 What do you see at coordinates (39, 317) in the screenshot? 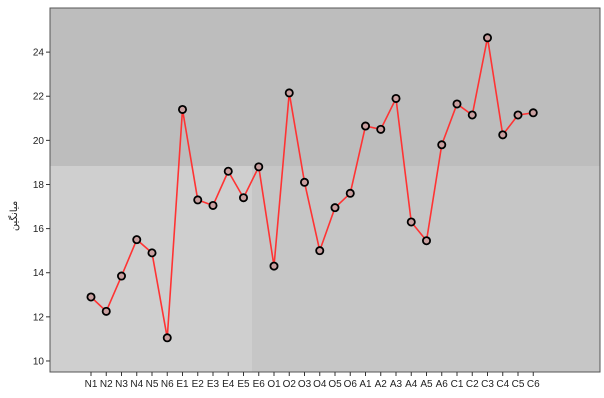
I see `y-tick-label: 12` at bounding box center [39, 317].